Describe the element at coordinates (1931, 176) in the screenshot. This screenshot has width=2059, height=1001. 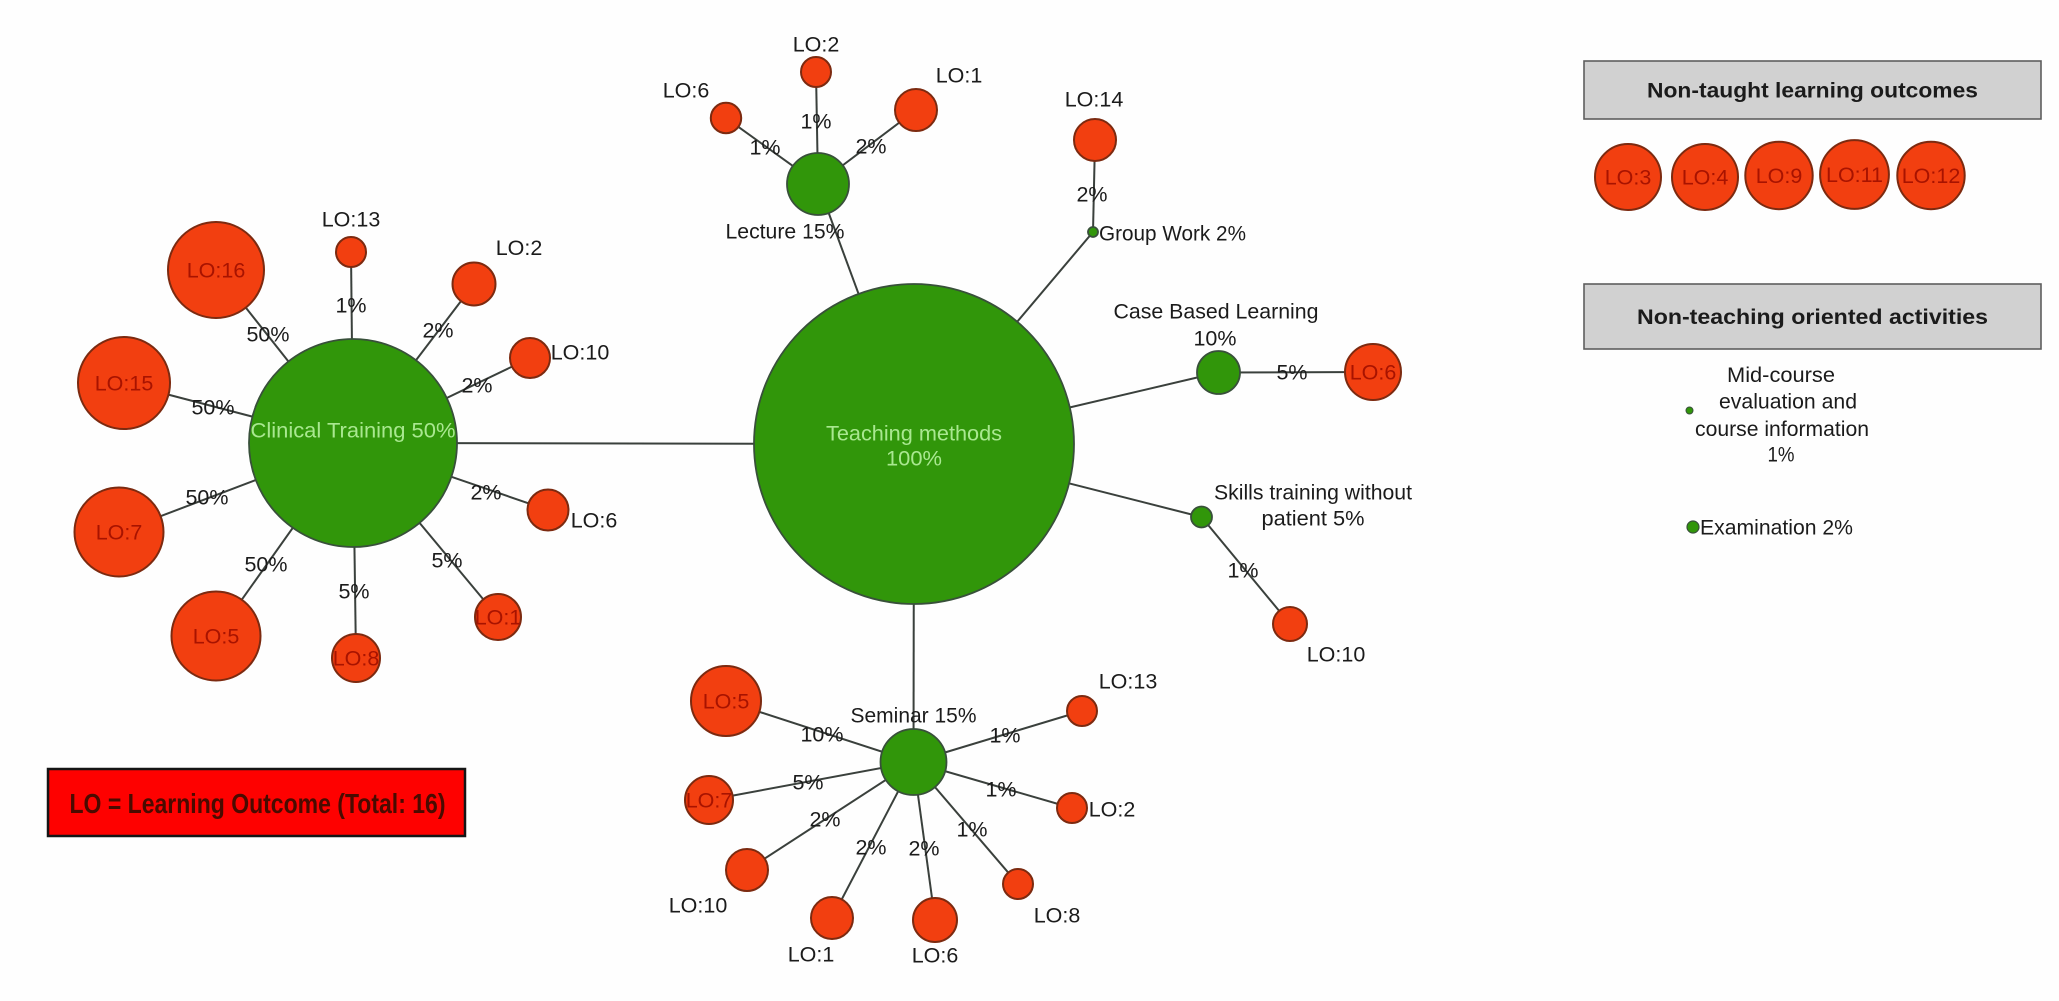
I see `svg-text: LO:12` at that location.